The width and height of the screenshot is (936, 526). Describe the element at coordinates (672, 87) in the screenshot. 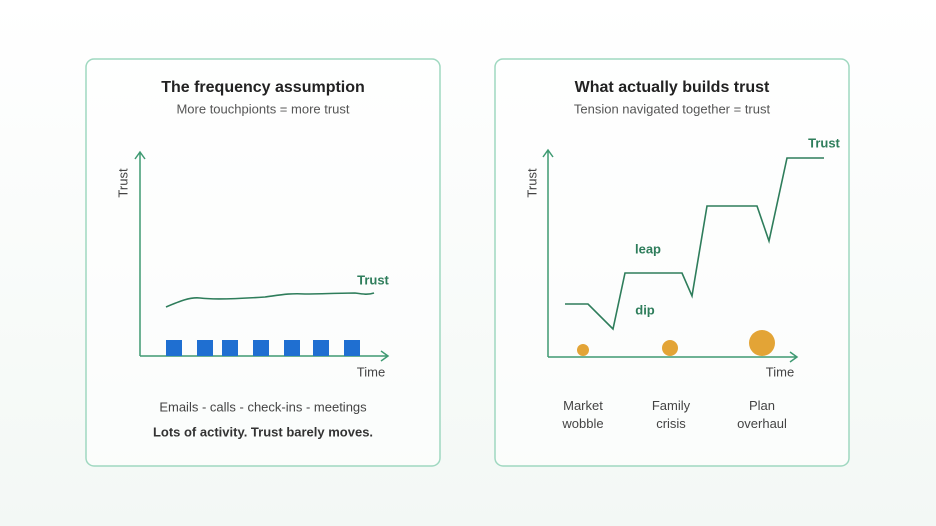

I see `panel-title: What actually builds trust` at that location.